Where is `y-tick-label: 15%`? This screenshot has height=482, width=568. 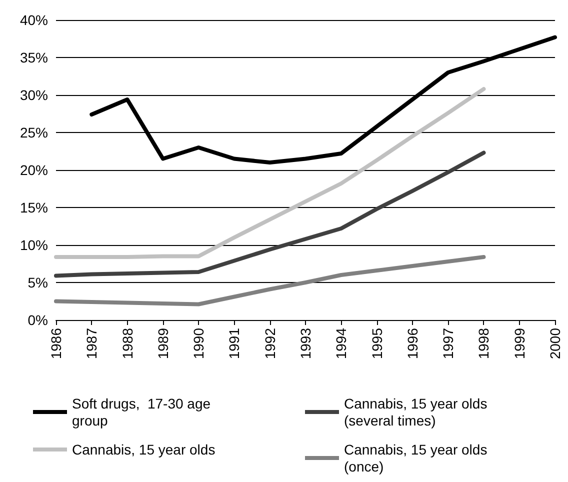 y-tick-label: 15% is located at coordinates (34, 208).